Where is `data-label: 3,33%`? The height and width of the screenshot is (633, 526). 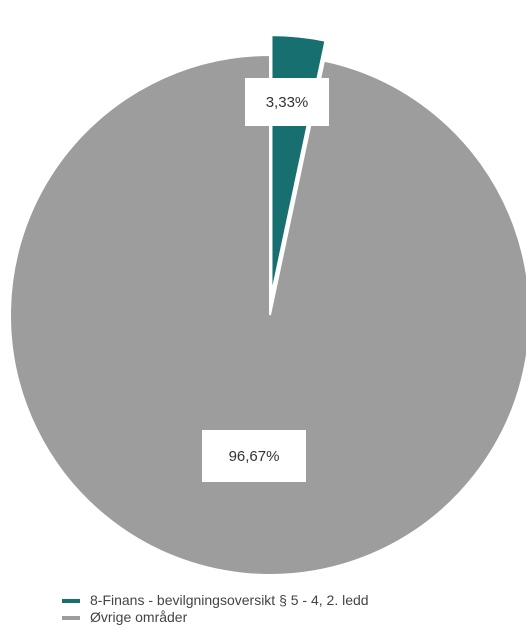 data-label: 3,33% is located at coordinates (287, 102).